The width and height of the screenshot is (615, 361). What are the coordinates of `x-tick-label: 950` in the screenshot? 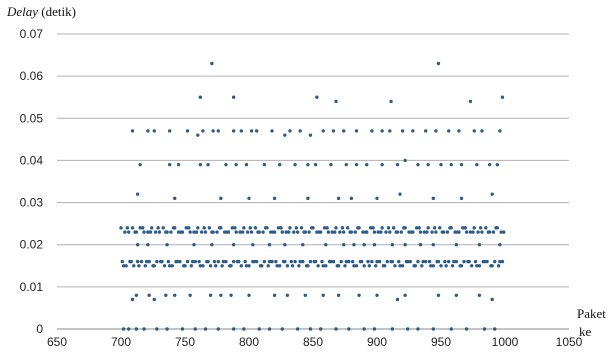 It's located at (441, 342).